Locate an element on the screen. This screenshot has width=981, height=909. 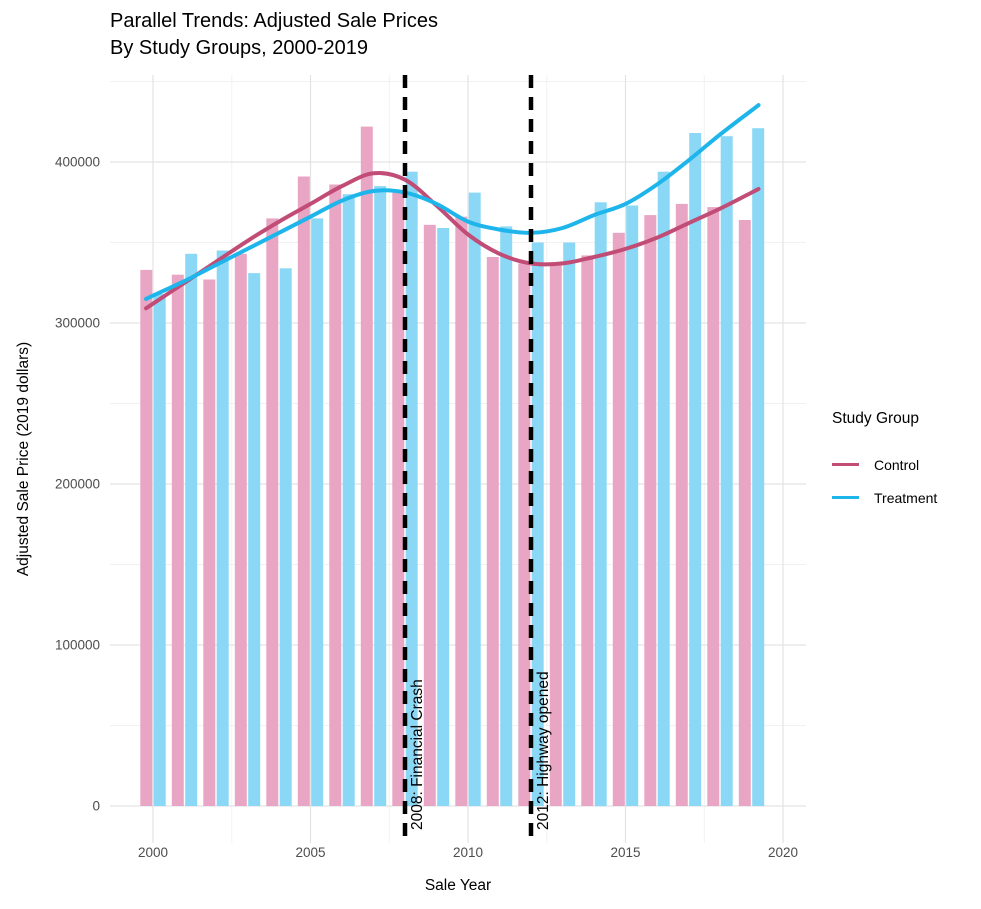
bar-treatment-2002 is located at coordinates (222, 528).